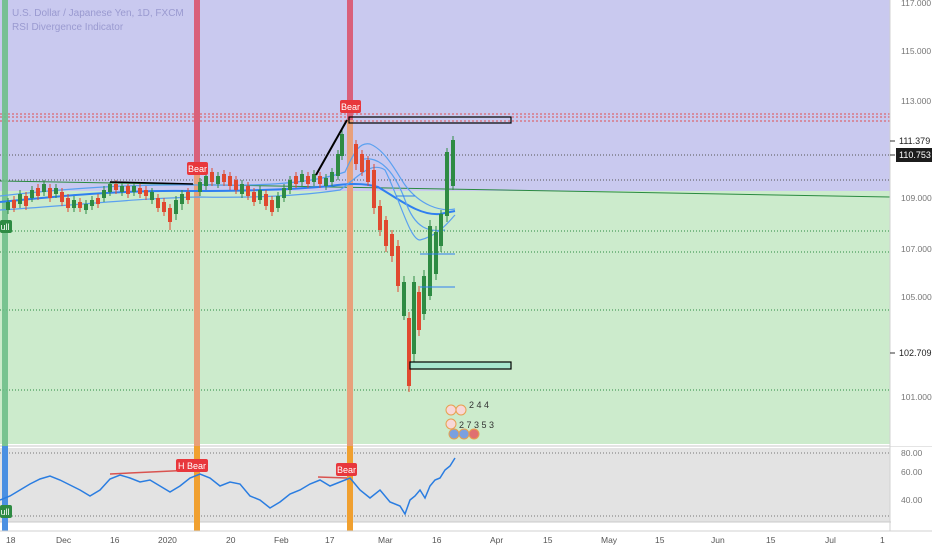 The image size is (932, 555). What do you see at coordinates (64, 540) in the screenshot?
I see `time-label: Dec` at bounding box center [64, 540].